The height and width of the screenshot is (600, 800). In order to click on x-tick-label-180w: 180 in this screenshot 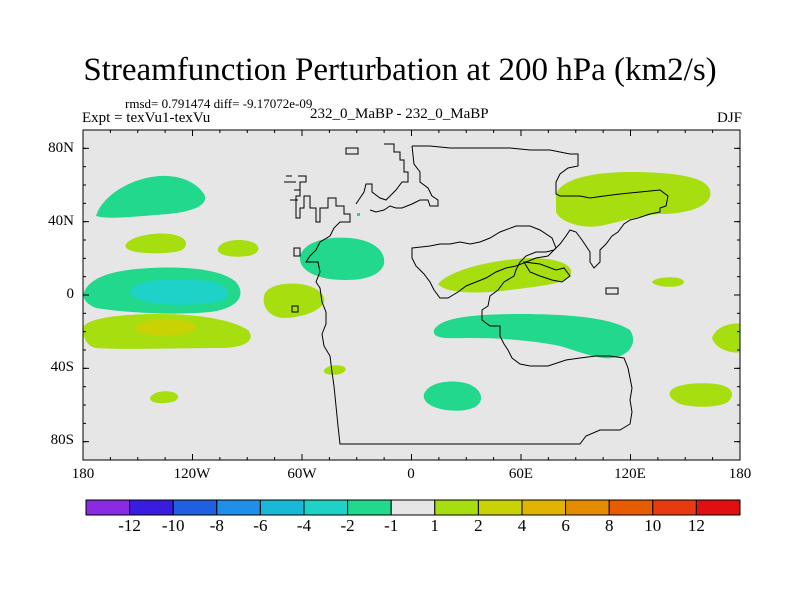, I will do `click(83, 474)`.